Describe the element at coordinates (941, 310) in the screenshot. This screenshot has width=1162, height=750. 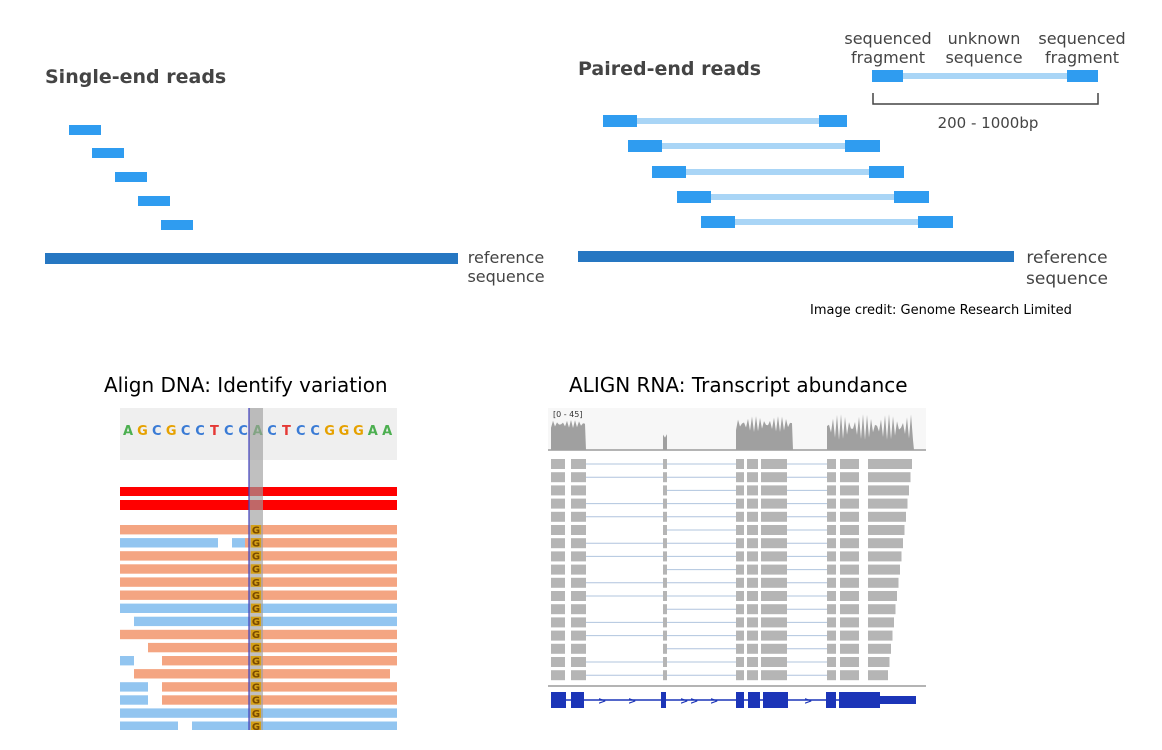
I see `image-credit: Image credit: Genome Research Limited` at that location.